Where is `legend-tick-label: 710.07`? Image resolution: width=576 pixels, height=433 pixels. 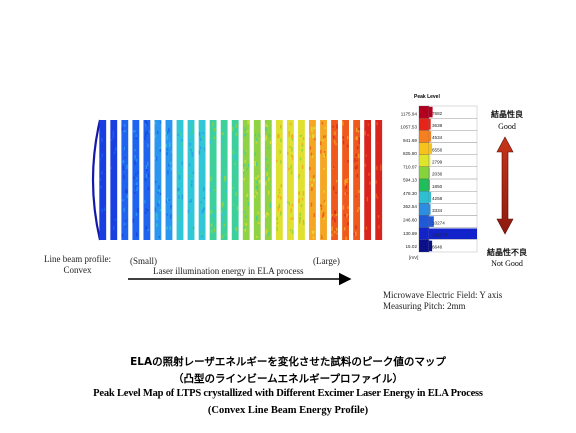 legend-tick-label: 710.07 is located at coordinates (410, 166).